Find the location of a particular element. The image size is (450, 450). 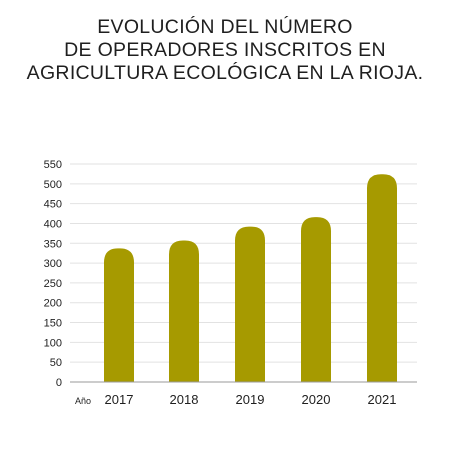

y-tick-label: 350 is located at coordinates (53, 244).